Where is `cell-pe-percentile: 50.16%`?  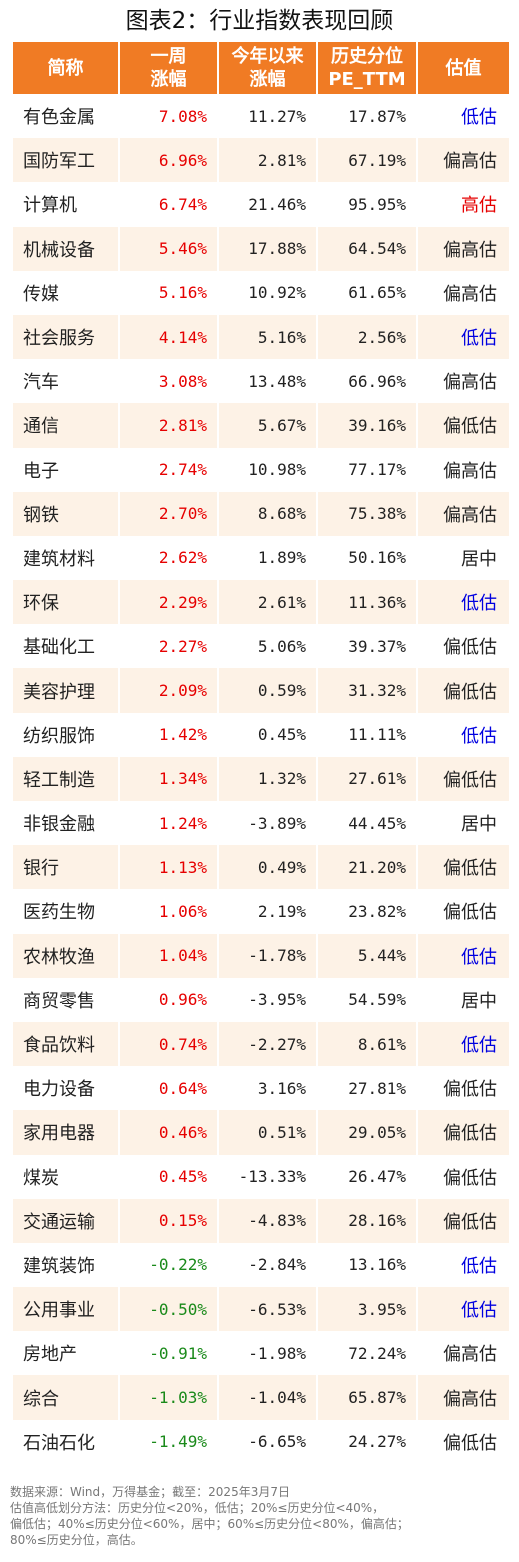 cell-pe-percentile: 50.16% is located at coordinates (368, 558).